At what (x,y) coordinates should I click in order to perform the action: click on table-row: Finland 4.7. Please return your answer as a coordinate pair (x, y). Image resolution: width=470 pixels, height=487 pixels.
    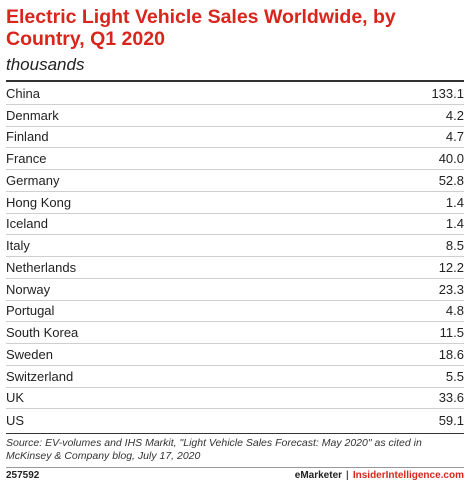
    Looking at the image, I should click on (235, 138).